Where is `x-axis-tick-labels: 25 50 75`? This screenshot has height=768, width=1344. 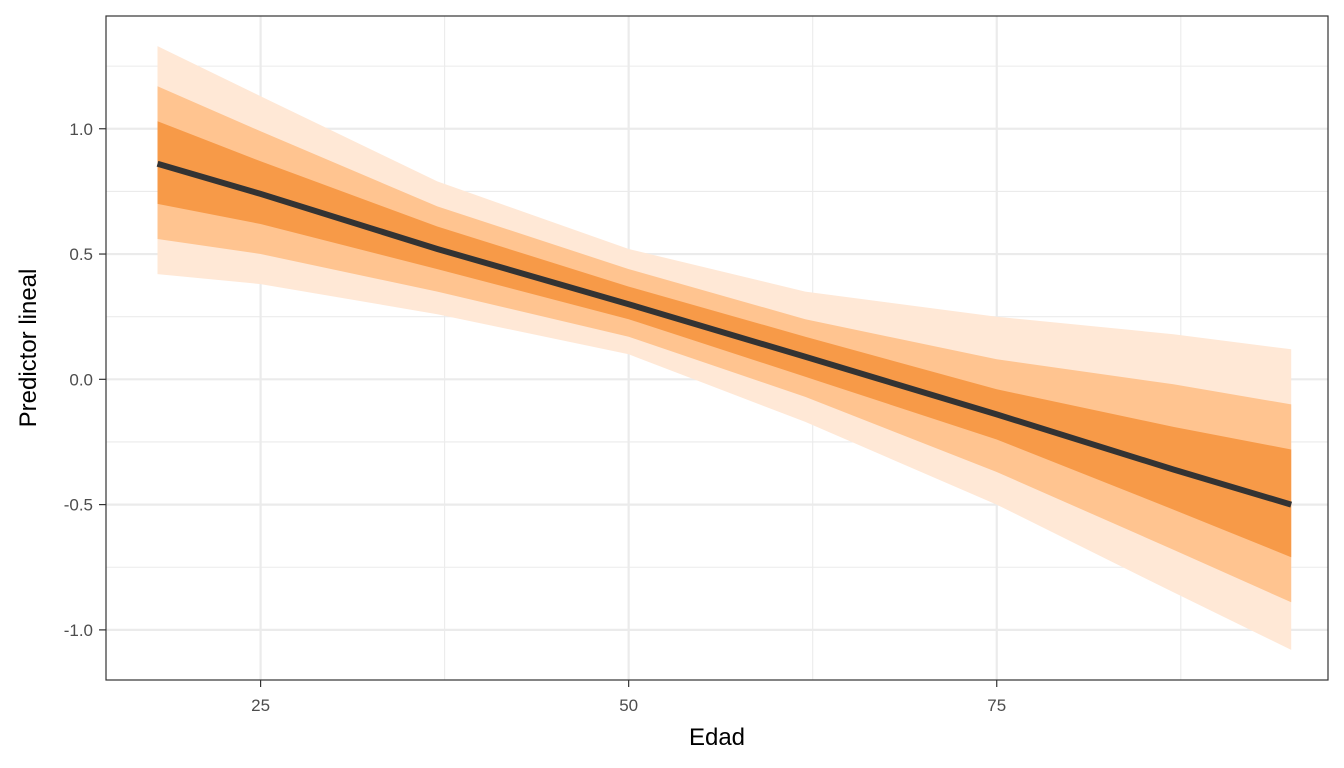
x-axis-tick-labels: 25 50 75 is located at coordinates (628, 705).